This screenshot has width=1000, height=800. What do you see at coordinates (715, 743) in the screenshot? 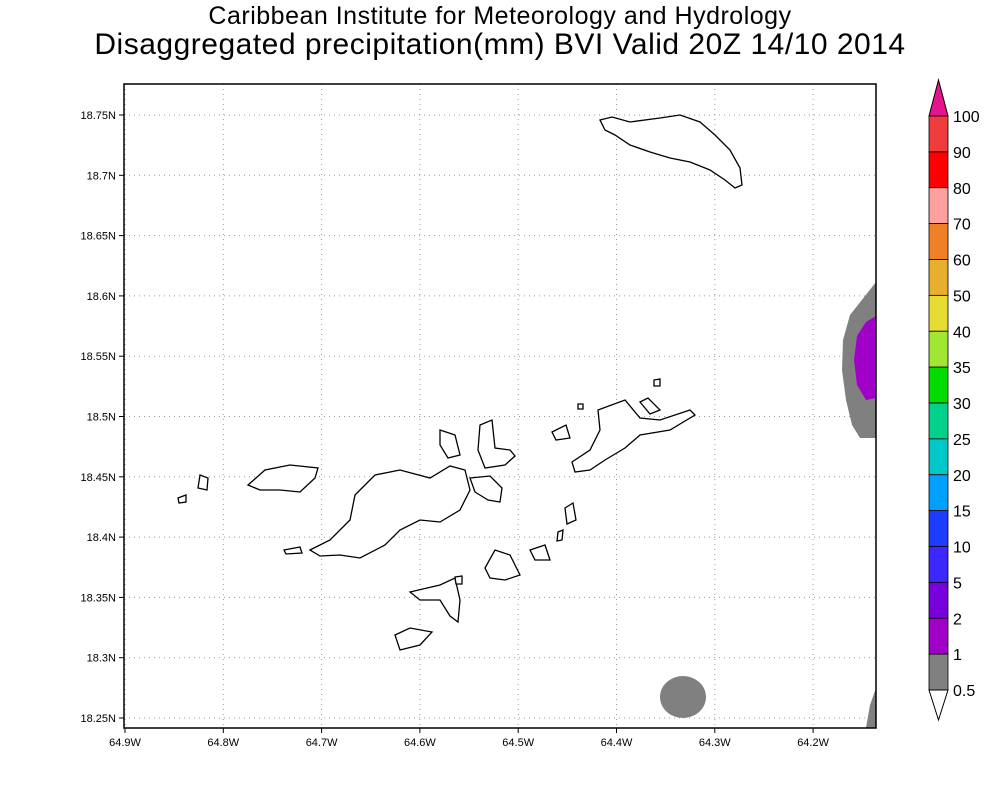
I see `lon-tick-label: 64.3W` at bounding box center [715, 743].